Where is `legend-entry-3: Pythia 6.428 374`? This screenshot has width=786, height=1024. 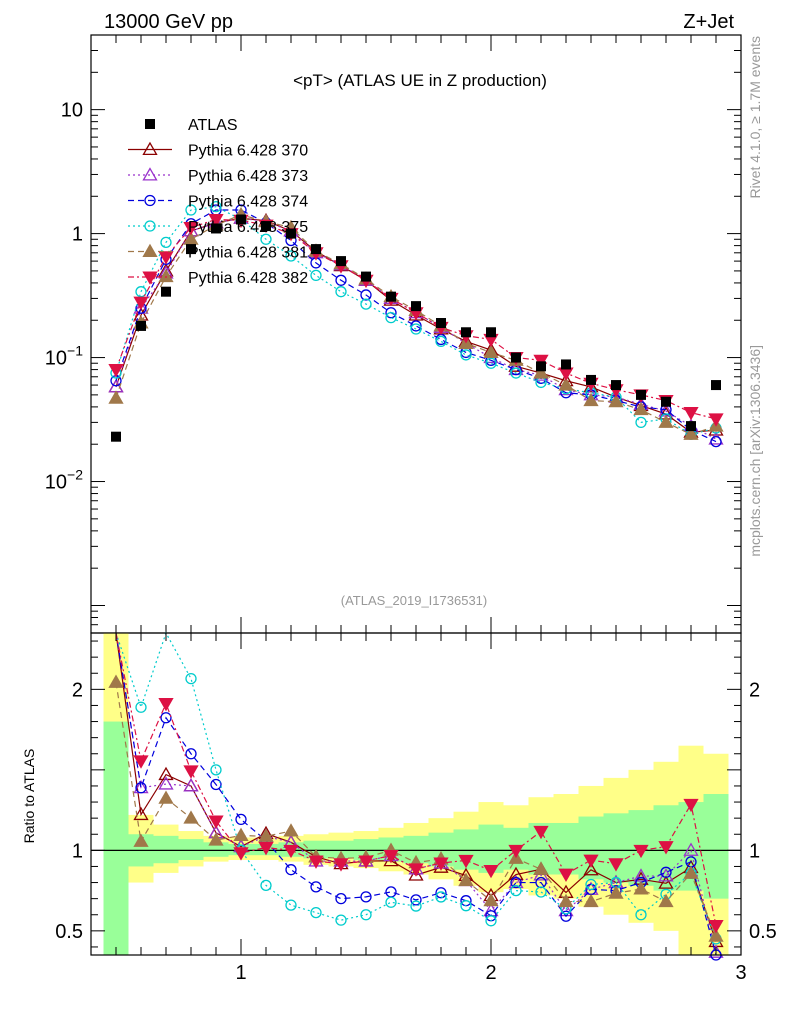
legend-entry-3: Pythia 6.428 374 is located at coordinates (218, 202).